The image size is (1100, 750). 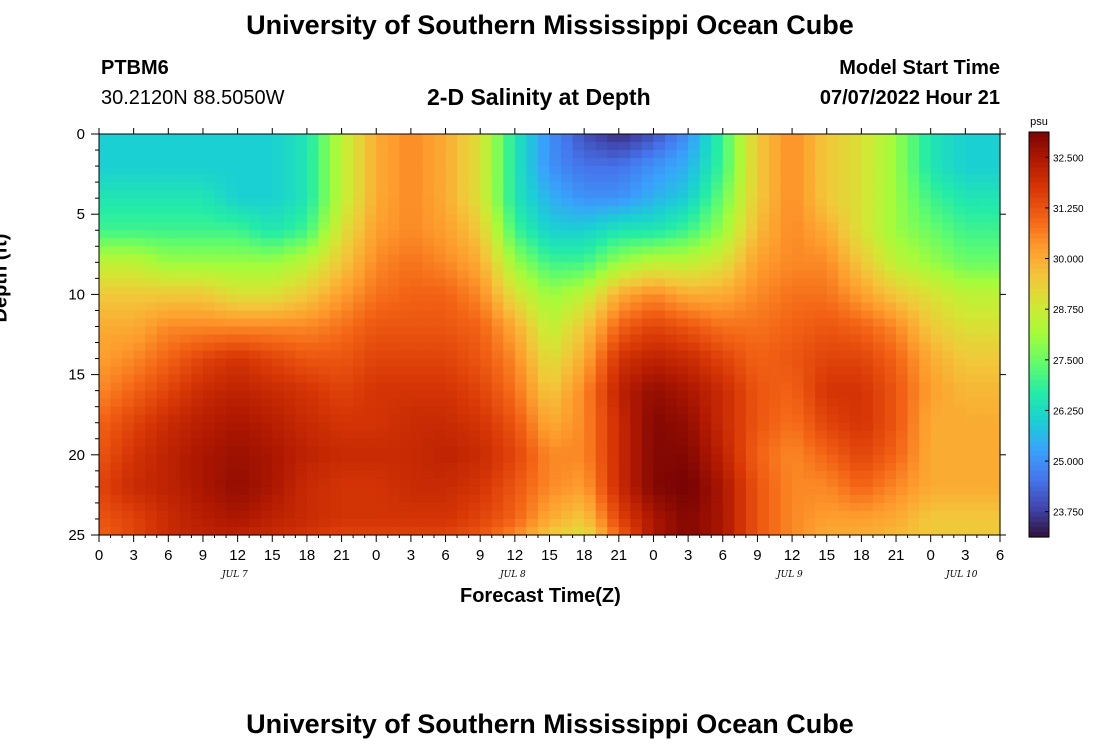 I want to click on y-tick-label: 5, so click(x=81, y=214).